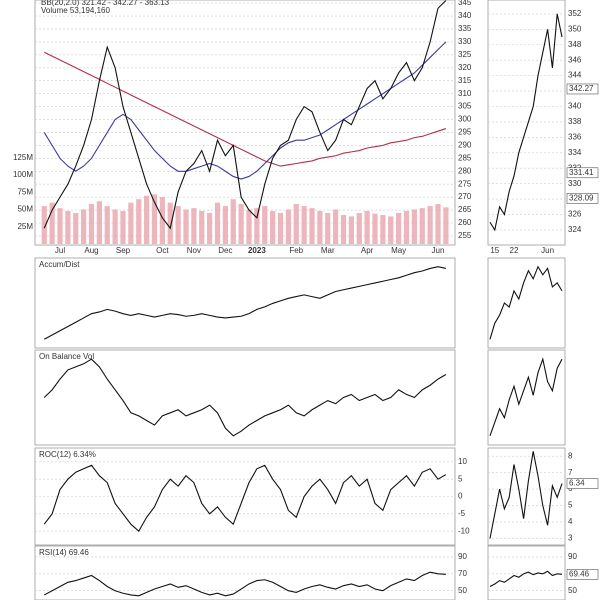 The image size is (600, 600). Describe the element at coordinates (225, 250) in the screenshot. I see `x-tick-label: Dec` at that location.